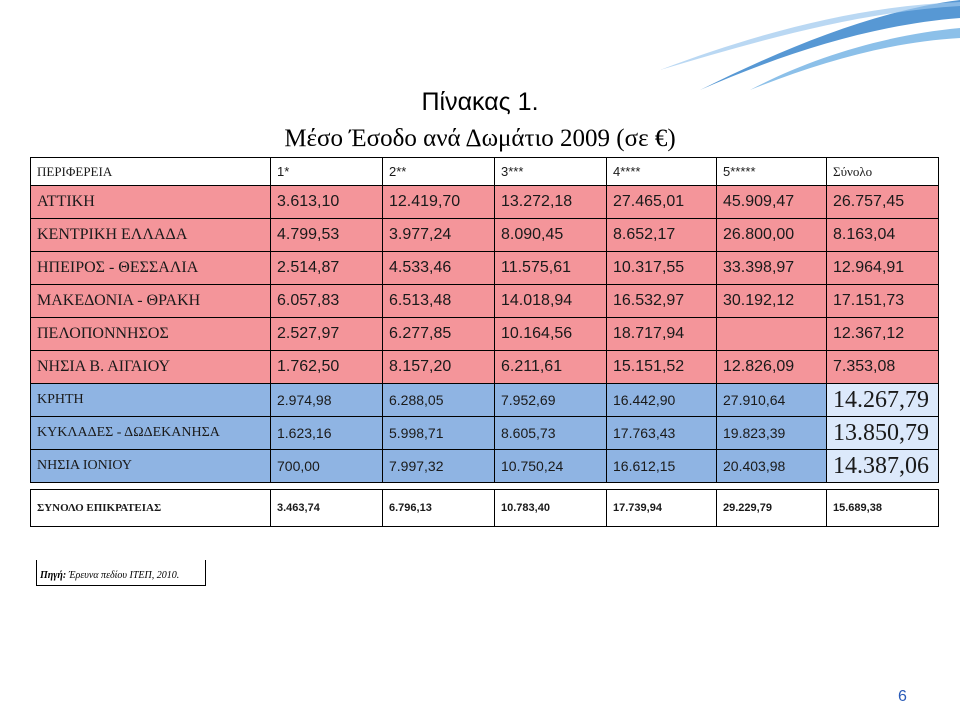 The width and height of the screenshot is (960, 720). Describe the element at coordinates (661, 268) in the screenshot. I see `value-cell: 10.317,55` at that location.